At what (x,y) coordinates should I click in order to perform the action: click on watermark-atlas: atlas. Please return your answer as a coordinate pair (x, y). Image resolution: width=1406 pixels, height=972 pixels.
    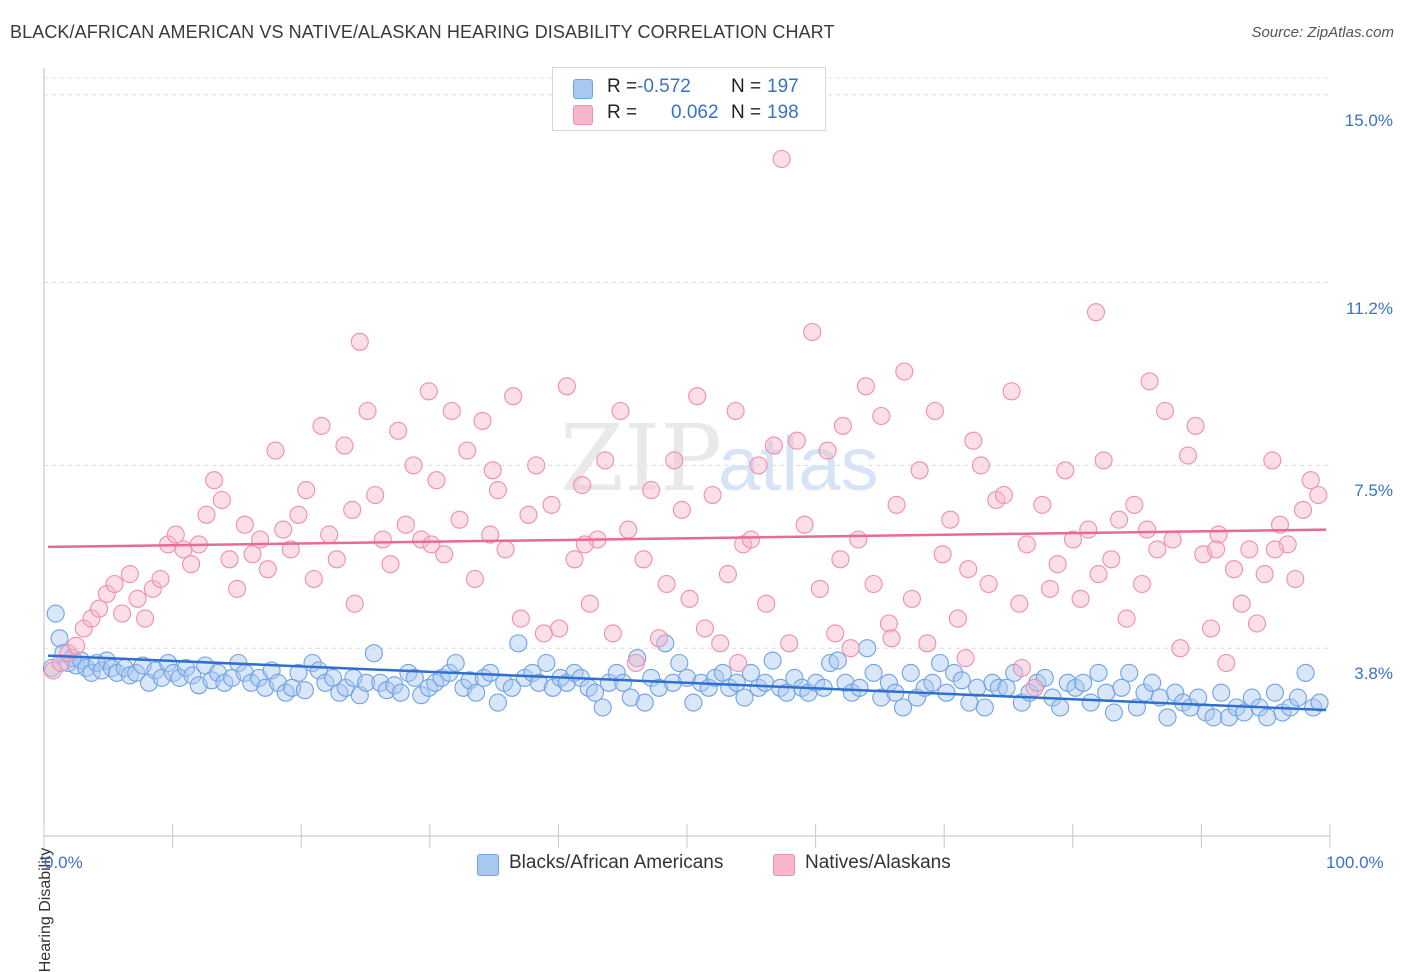
    Looking at the image, I should click on (798, 464).